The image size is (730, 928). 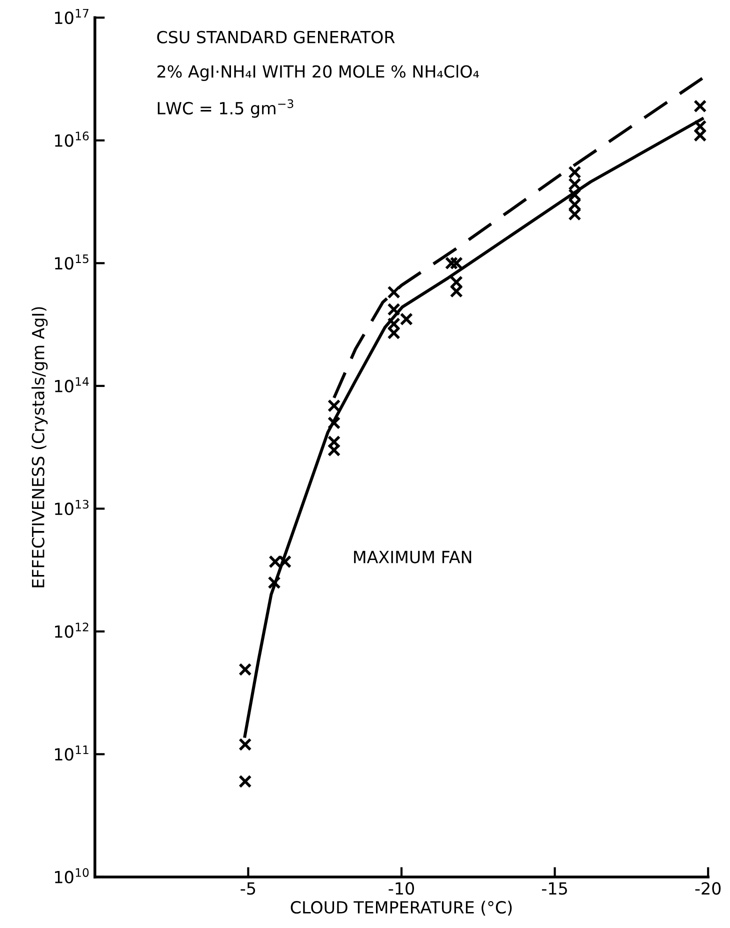 What do you see at coordinates (71, 753) in the screenshot?
I see `y-tick-label: 10$^{11}$` at bounding box center [71, 753].